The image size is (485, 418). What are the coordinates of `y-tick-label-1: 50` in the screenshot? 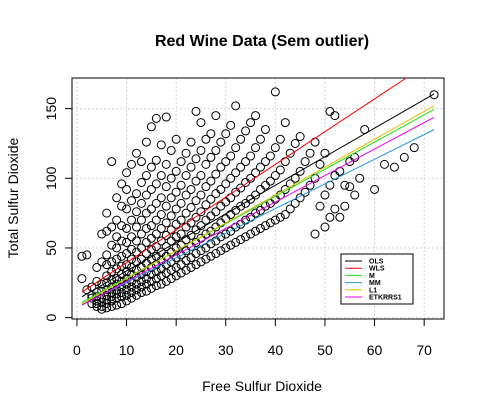 It's located at (51, 248).